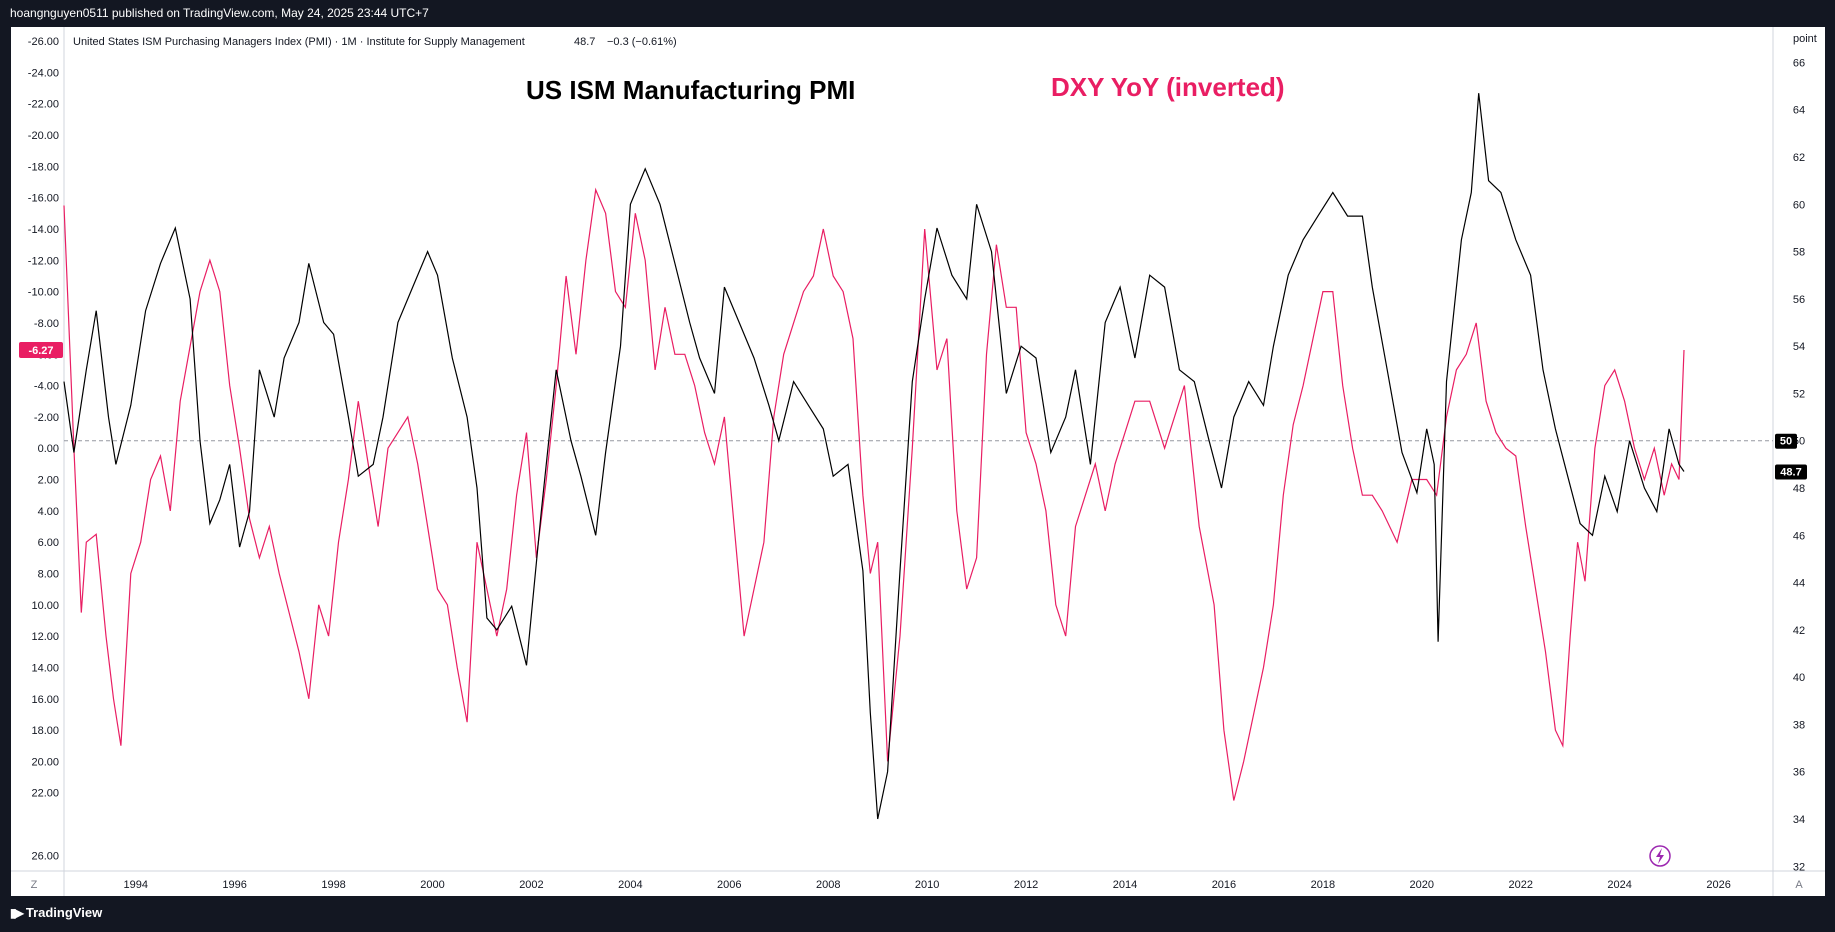  Describe the element at coordinates (1520, 885) in the screenshot. I see `time-axis-tick-label: 2022` at that location.